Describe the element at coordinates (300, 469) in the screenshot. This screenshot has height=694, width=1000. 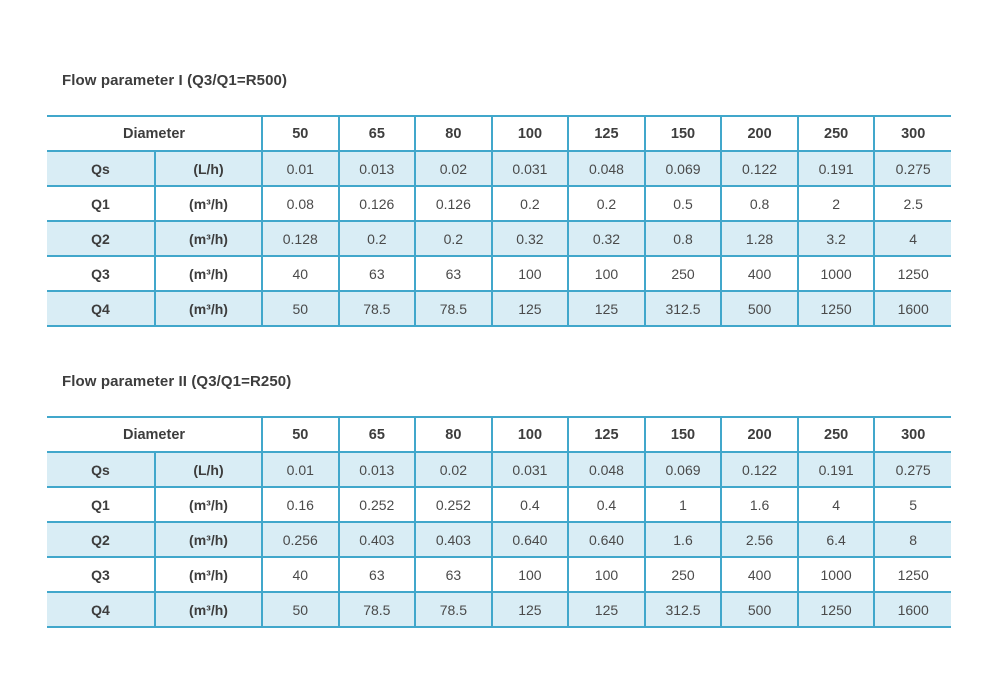
I see `value-cell: 0.01` at that location.